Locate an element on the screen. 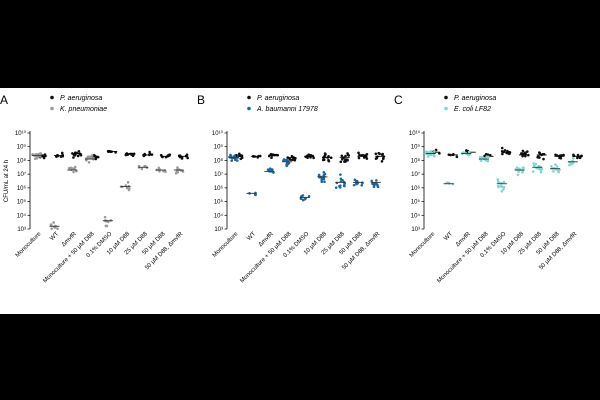 The width and height of the screenshot is (600, 400). panel-letter: B is located at coordinates (201, 100).